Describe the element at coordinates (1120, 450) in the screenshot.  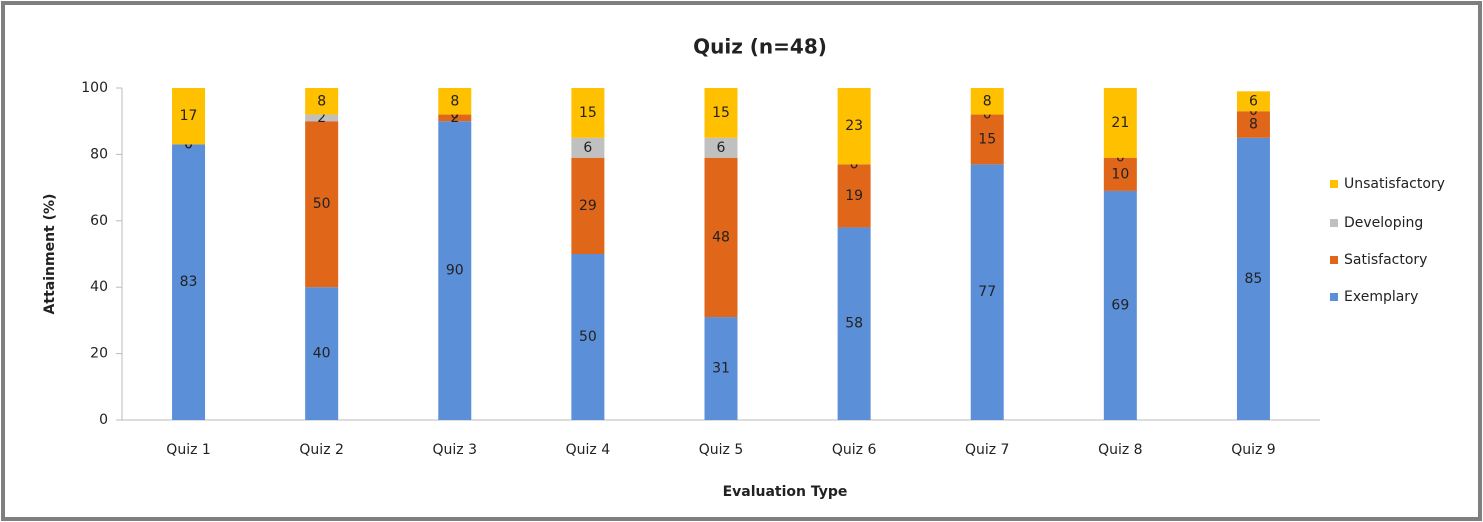
I see `x-tick-label: Quiz 8` at that location.